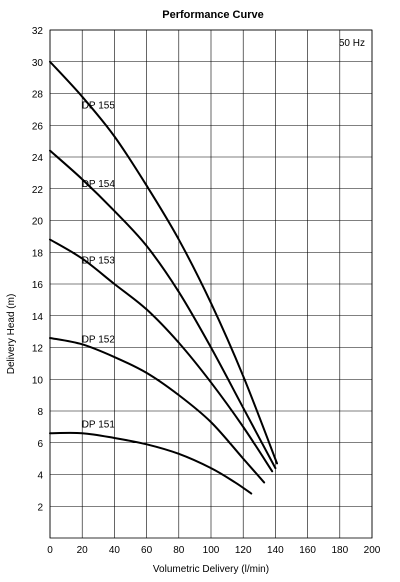 The height and width of the screenshot is (582, 400). I want to click on y-tick-label: 30, so click(38, 63).